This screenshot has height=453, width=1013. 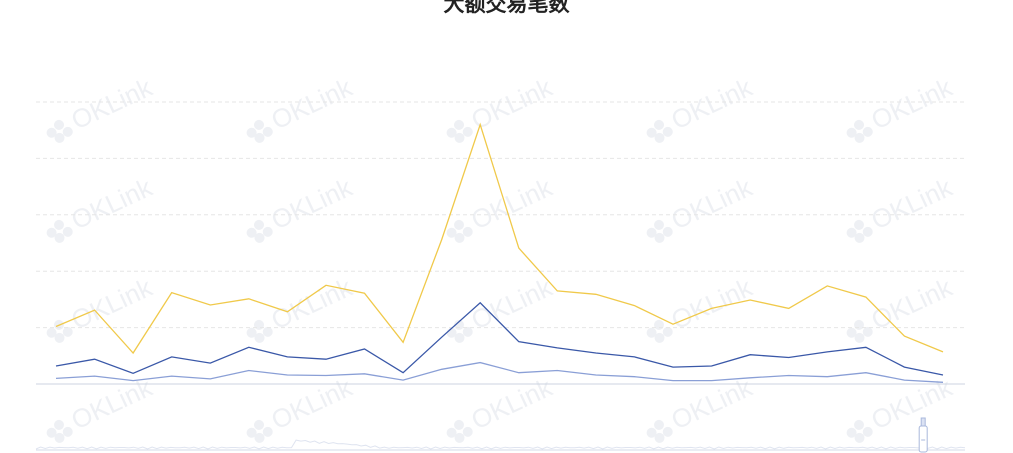 I want to click on zoom-handle-grip, so click(x=923, y=422).